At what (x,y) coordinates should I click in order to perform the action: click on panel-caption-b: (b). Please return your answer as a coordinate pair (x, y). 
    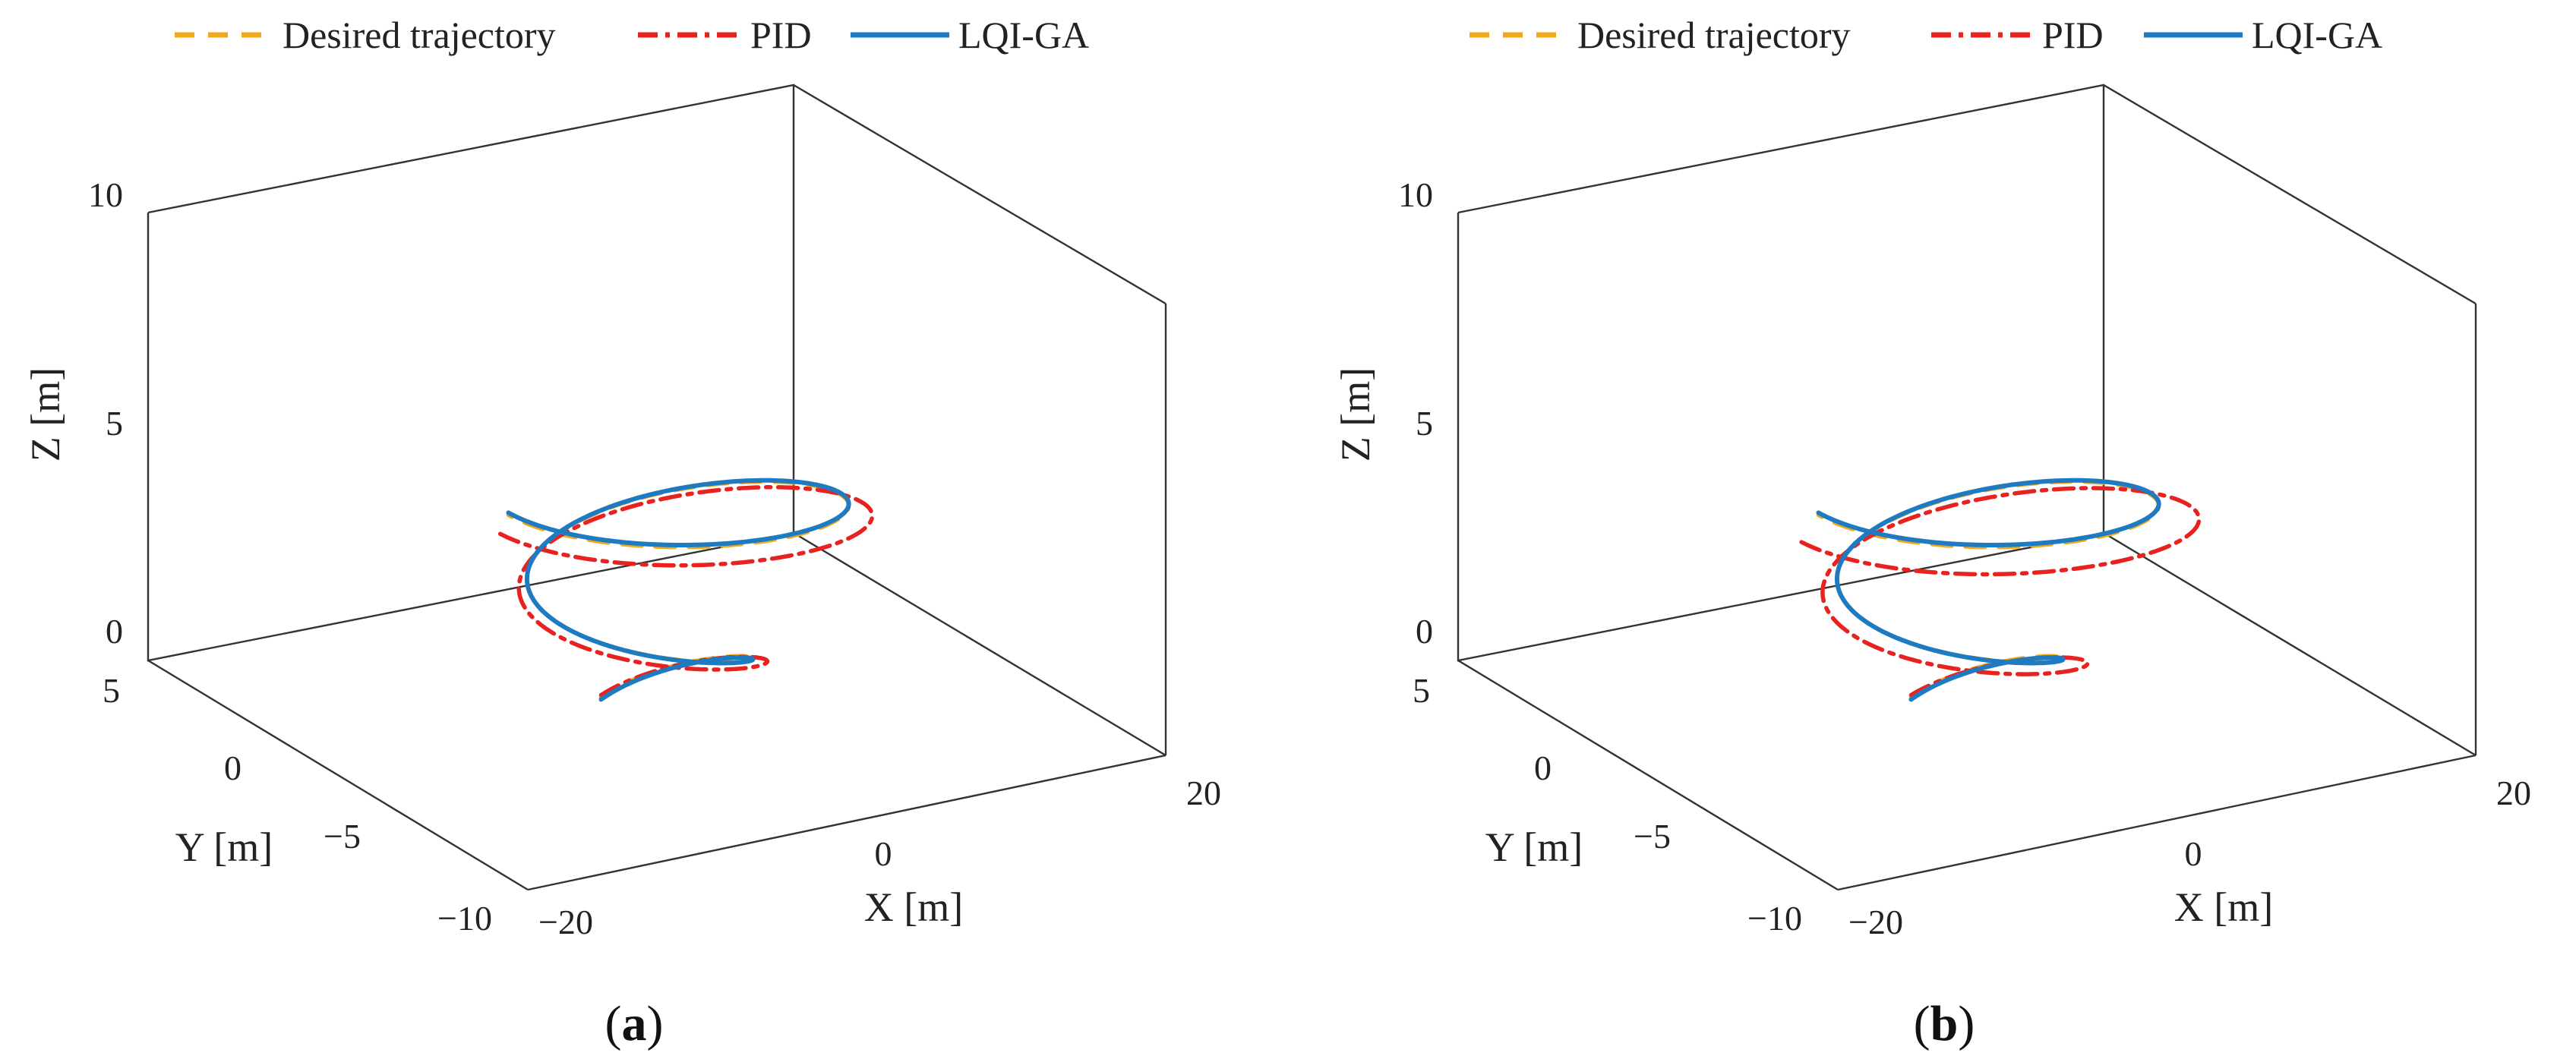
    Looking at the image, I should click on (1944, 1023).